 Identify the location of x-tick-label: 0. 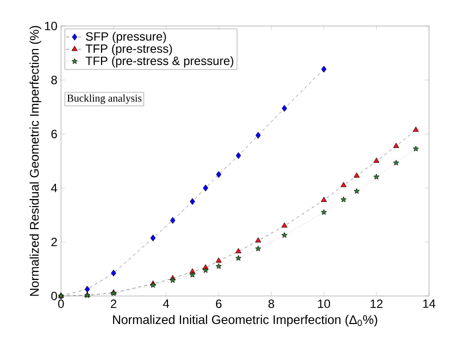
(61, 304).